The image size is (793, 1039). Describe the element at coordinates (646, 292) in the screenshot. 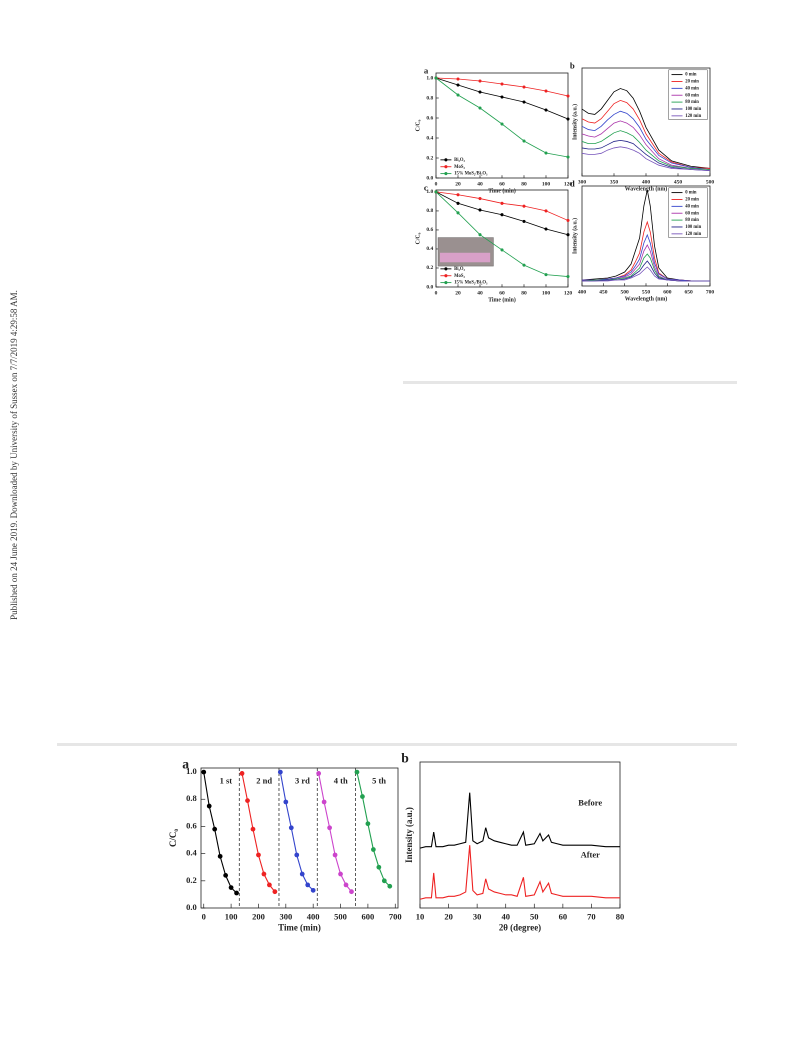

I see `x-tick-label: 550` at that location.